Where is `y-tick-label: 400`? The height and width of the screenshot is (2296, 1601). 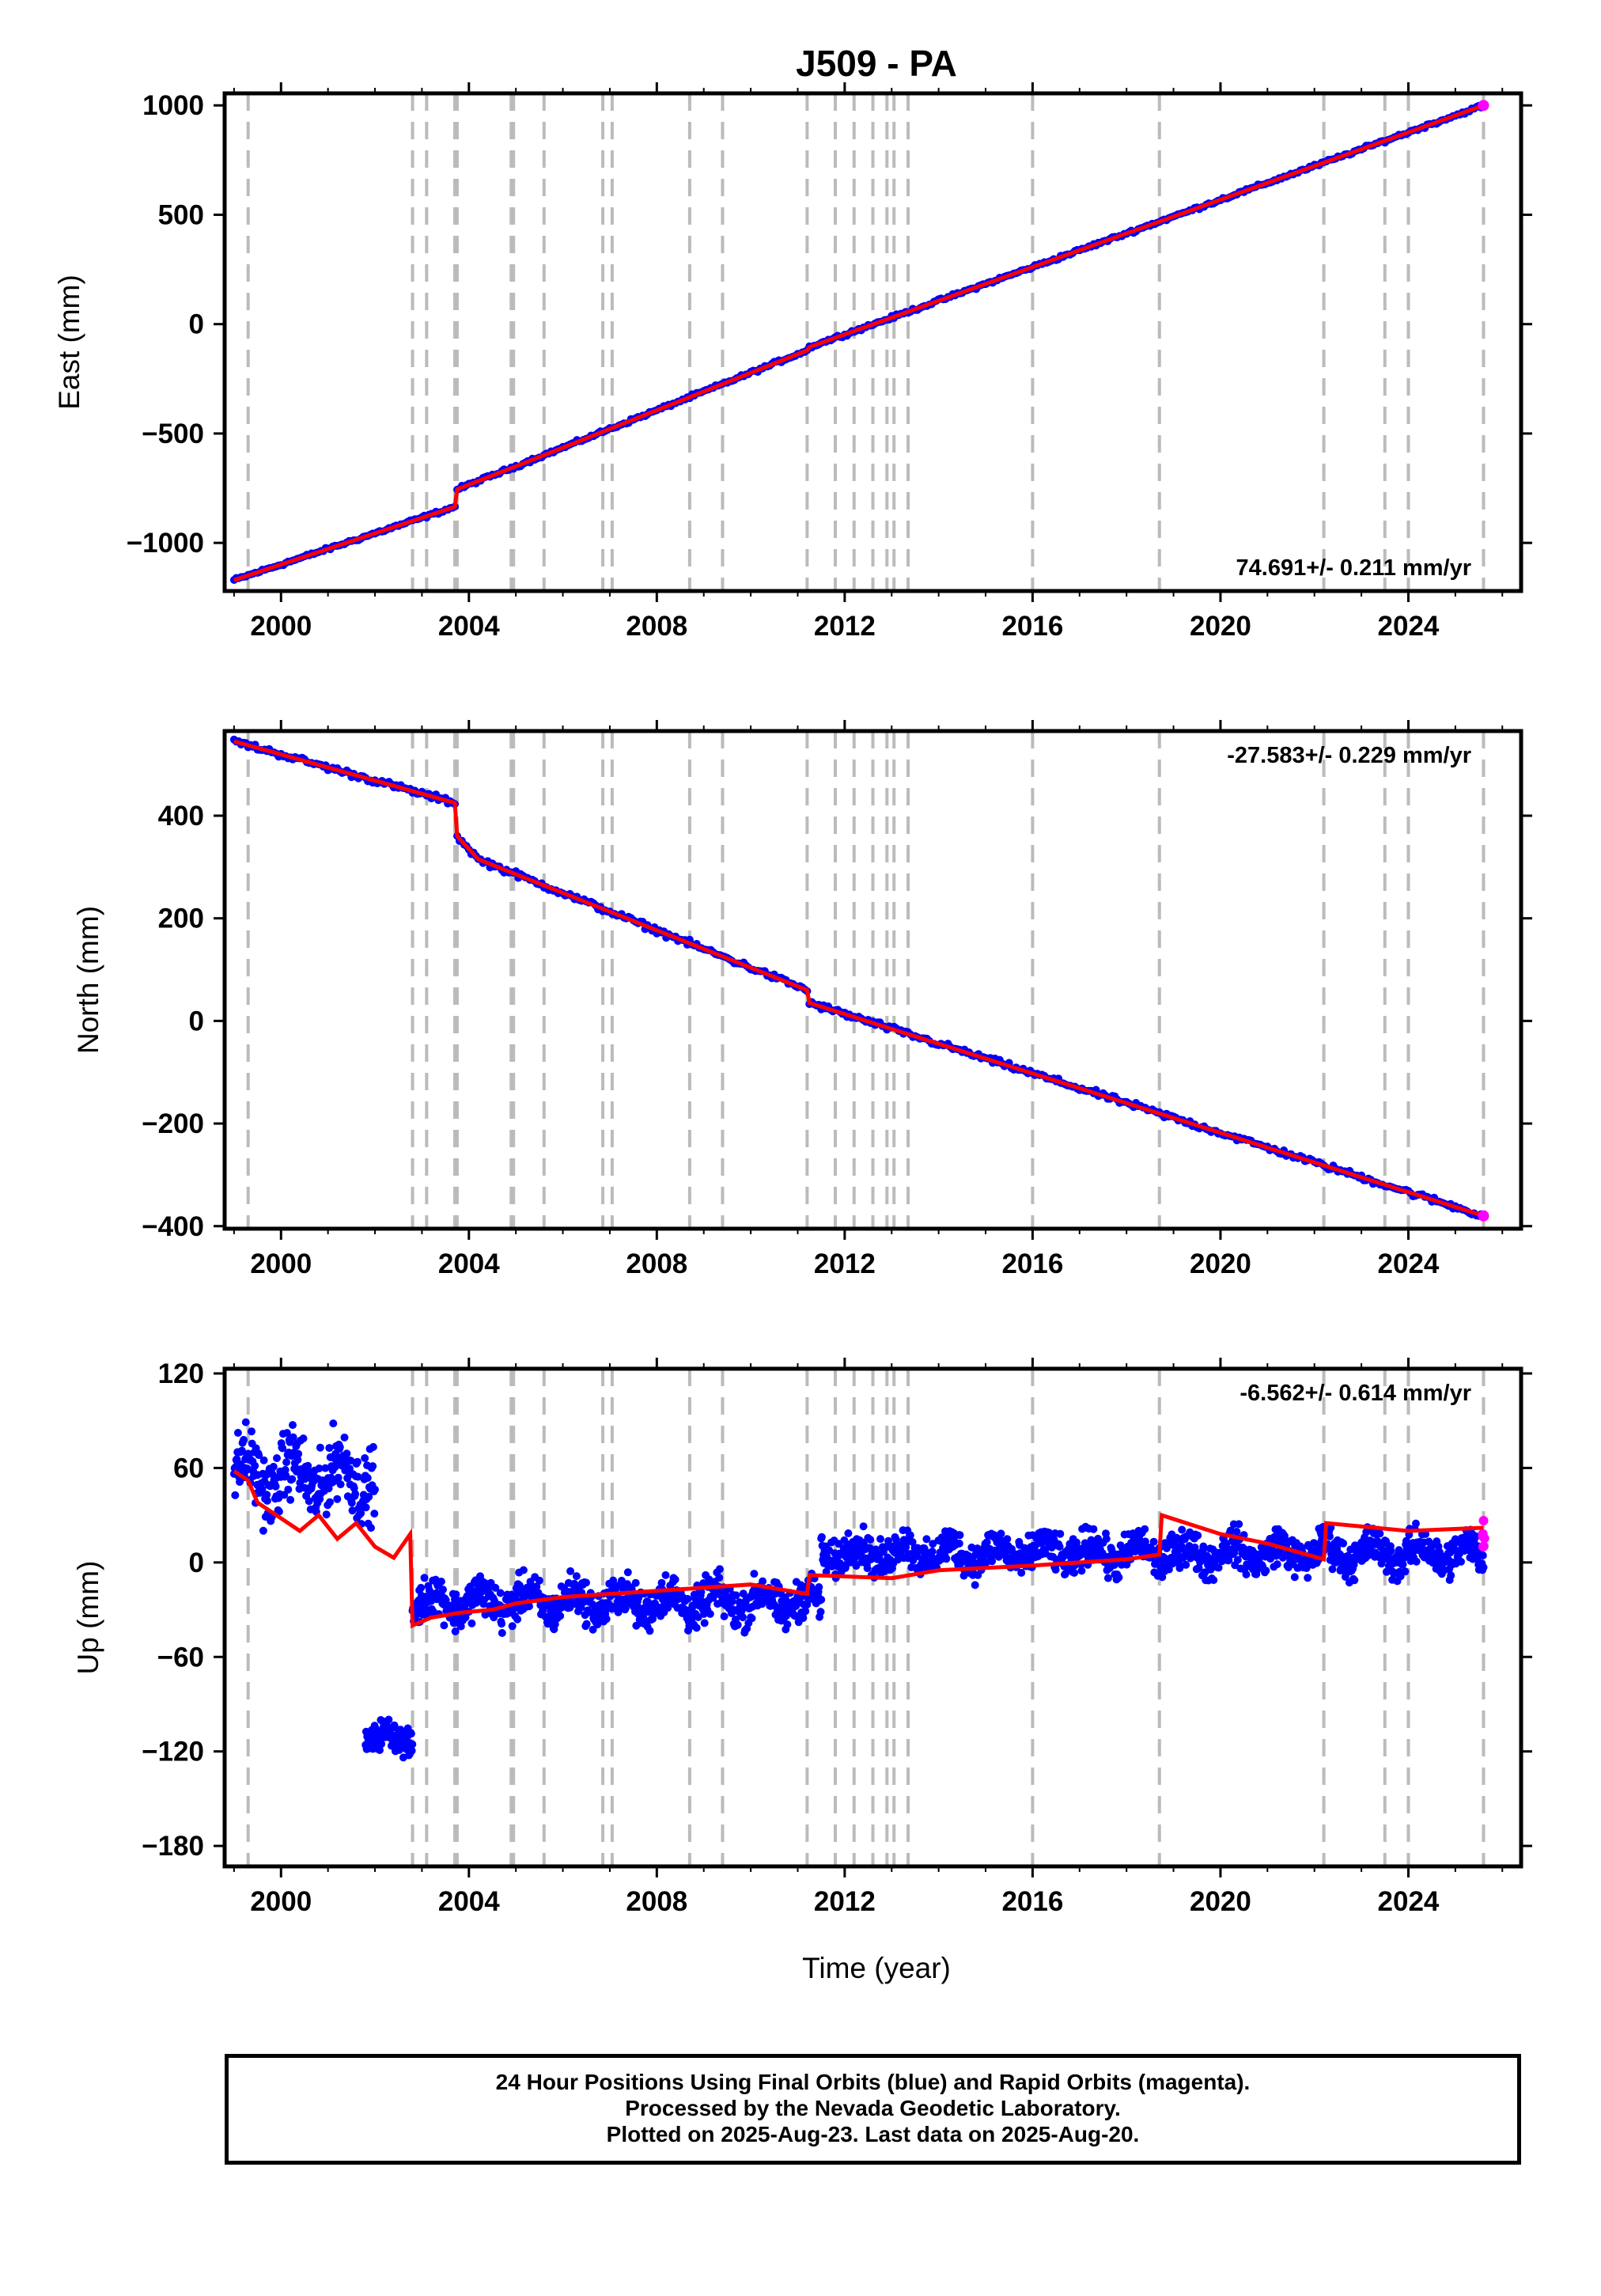
y-tick-label: 400 is located at coordinates (181, 817).